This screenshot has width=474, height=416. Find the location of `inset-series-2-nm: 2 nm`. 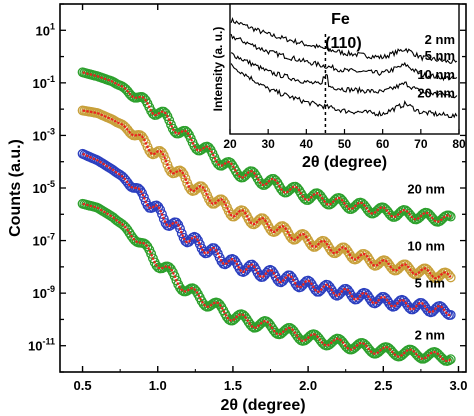

inset-series-2-nm: 2 nm is located at coordinates (344, 41).